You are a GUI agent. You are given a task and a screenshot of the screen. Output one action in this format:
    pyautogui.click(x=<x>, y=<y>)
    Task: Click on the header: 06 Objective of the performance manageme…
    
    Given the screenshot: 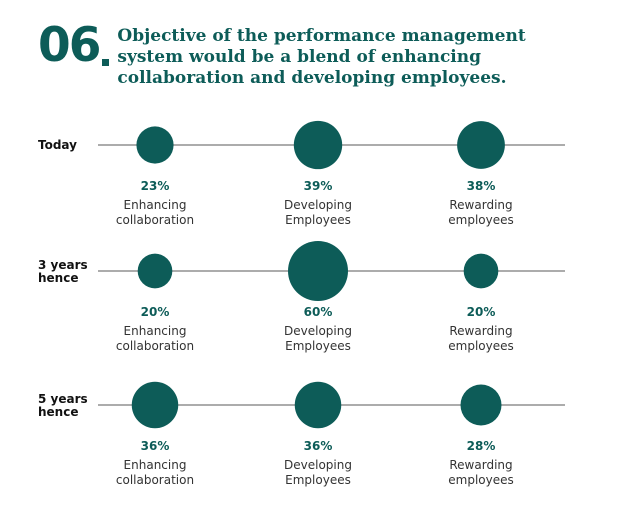 What is the action you would take?
    pyautogui.click(x=312, y=53)
    